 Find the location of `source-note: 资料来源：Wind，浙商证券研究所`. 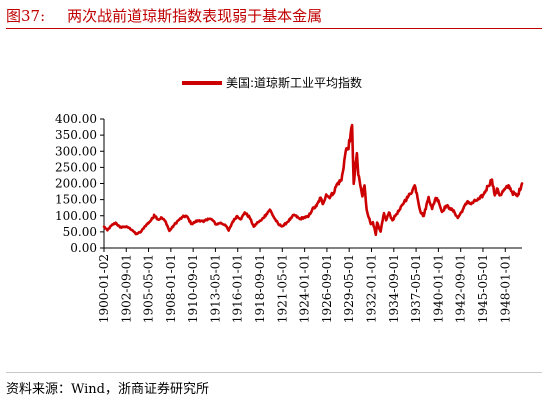

source-note: 资料来源：Wind，浙商证券研究所 is located at coordinates (107, 389).